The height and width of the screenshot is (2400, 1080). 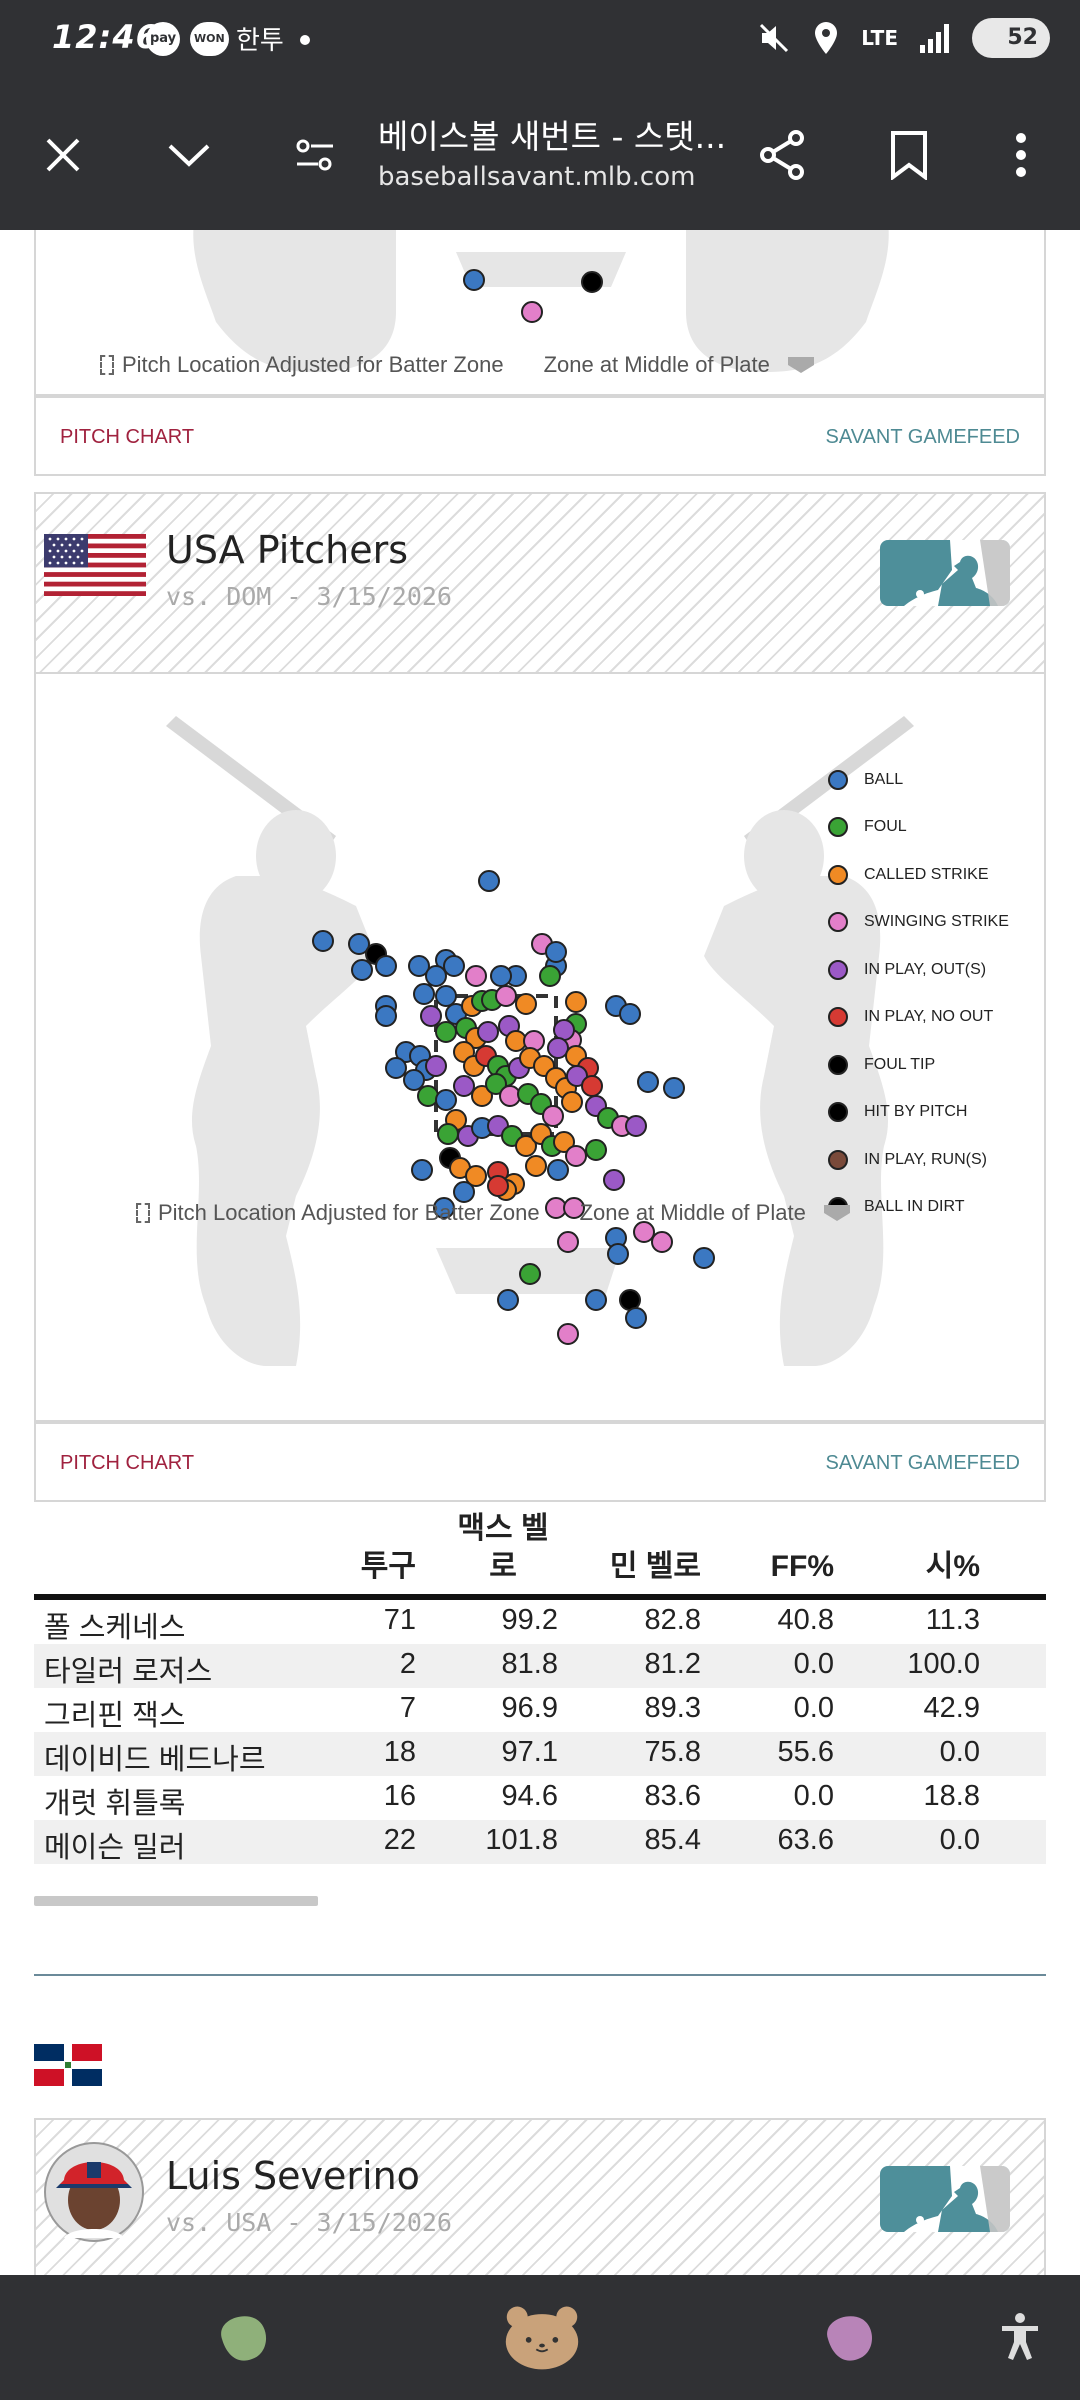 What do you see at coordinates (115, 1804) in the screenshot?
I see `pitcher-name: 개럿 휘틀록` at bounding box center [115, 1804].